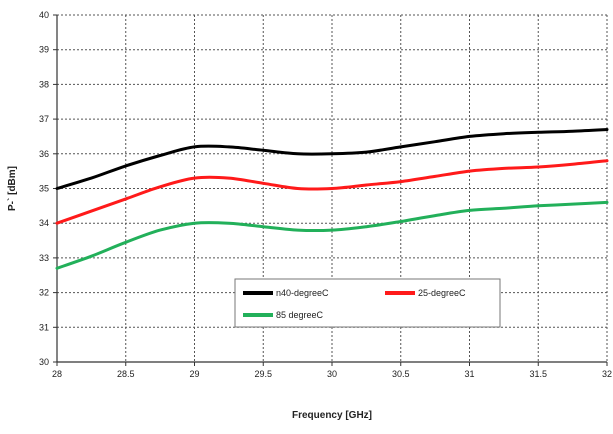  I want to click on x-tick-label: 28, so click(57, 374).